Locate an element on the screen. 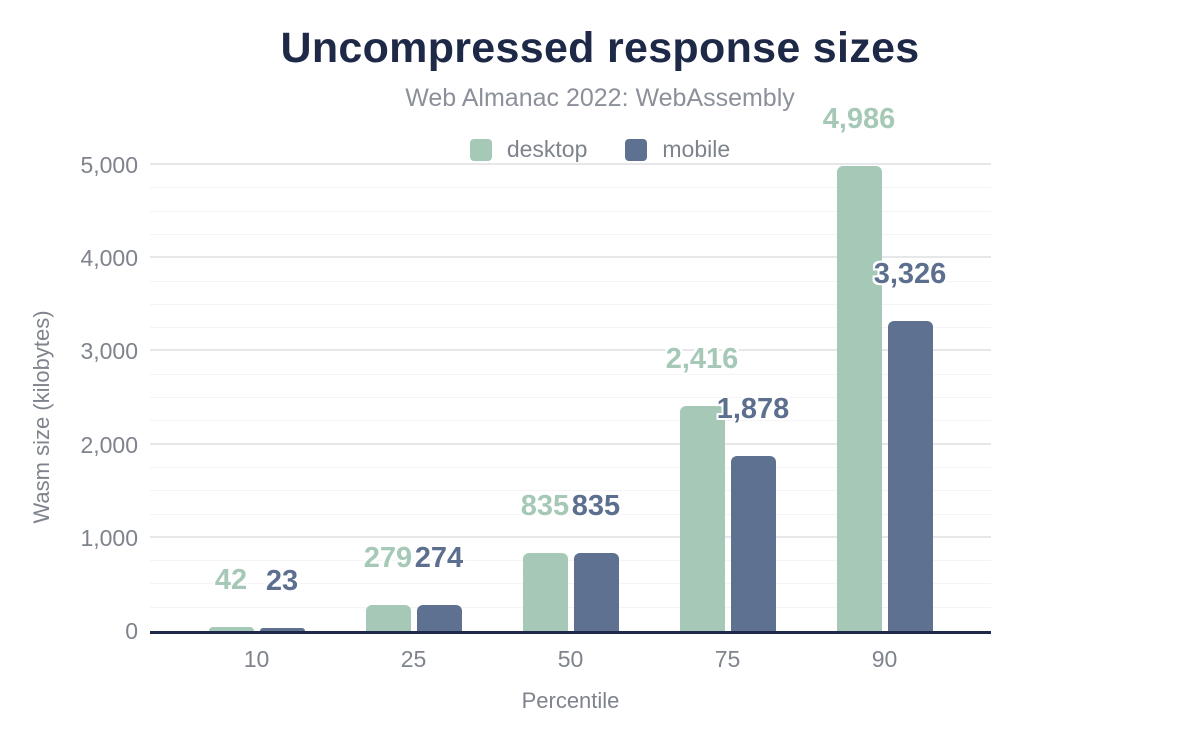 This screenshot has height=742, width=1200. chart-subtitle: Web Almanac 2022: WebAssembly is located at coordinates (600, 98).